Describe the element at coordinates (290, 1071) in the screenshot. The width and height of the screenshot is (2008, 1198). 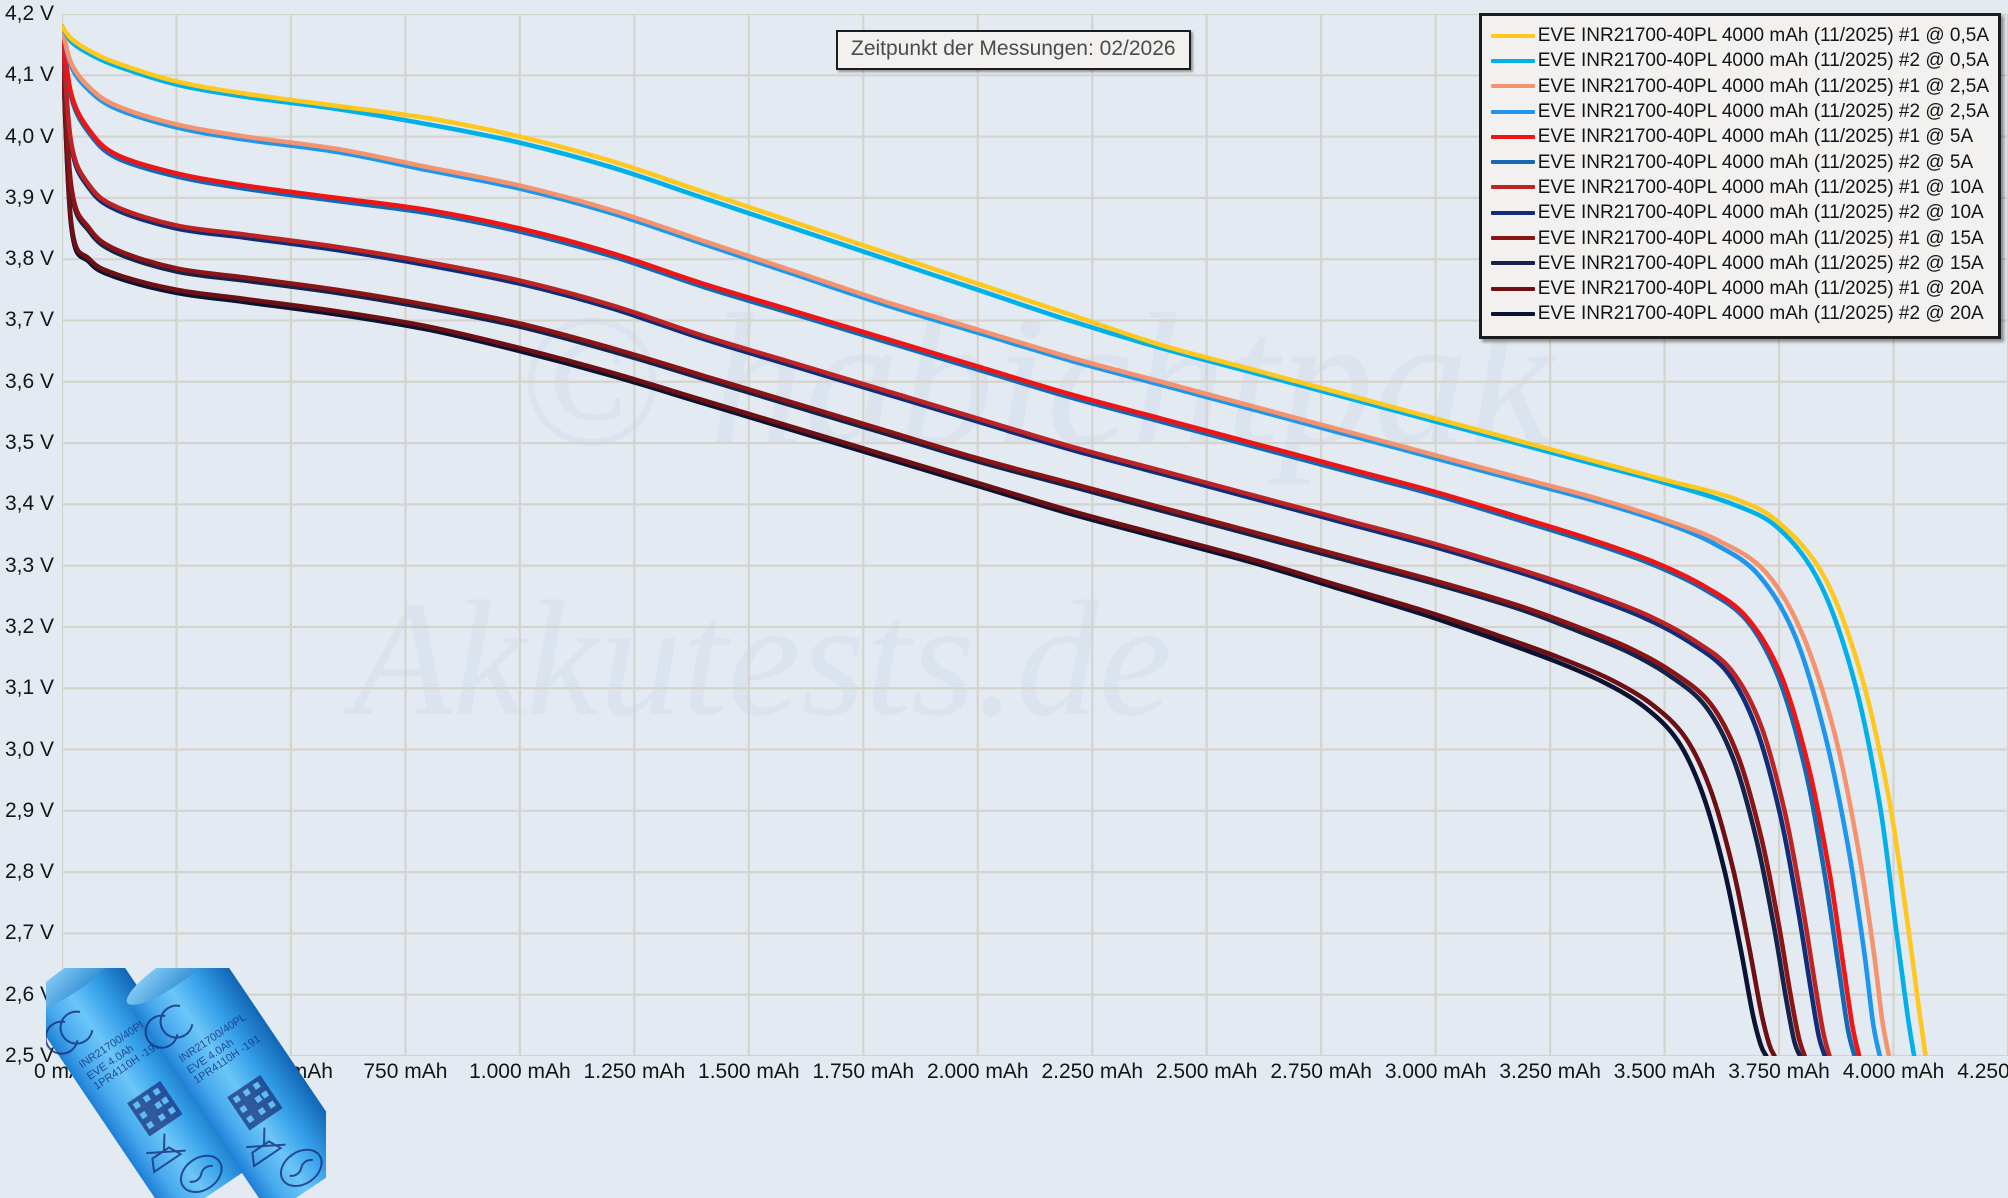
I see `x-axis-tick-label: 500 mAh` at that location.